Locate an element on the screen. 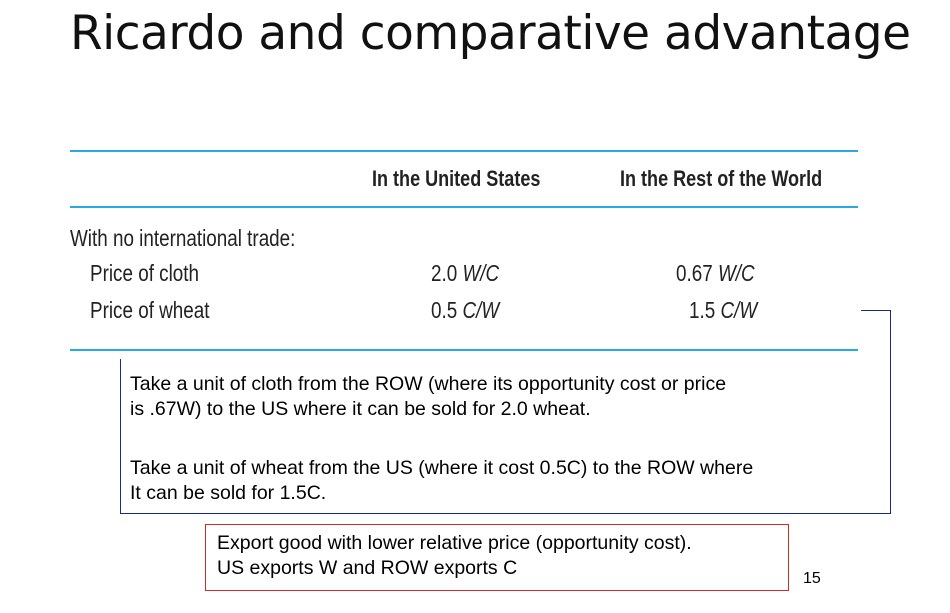  cell-value: 0.5 is located at coordinates (444, 310).